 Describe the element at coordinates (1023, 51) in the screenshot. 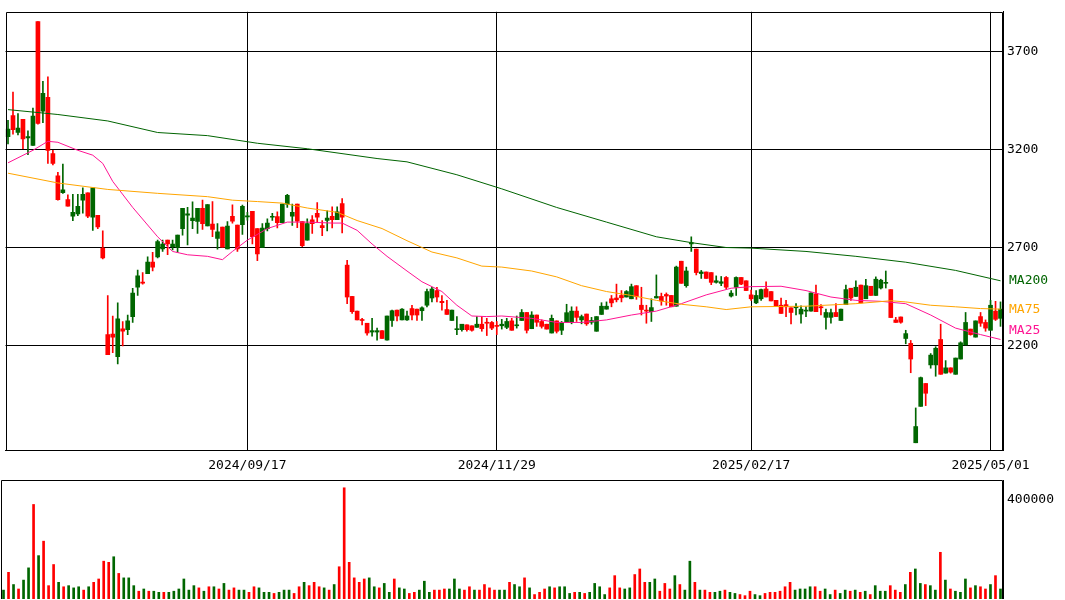

I see `y-tick-label: 3700` at that location.